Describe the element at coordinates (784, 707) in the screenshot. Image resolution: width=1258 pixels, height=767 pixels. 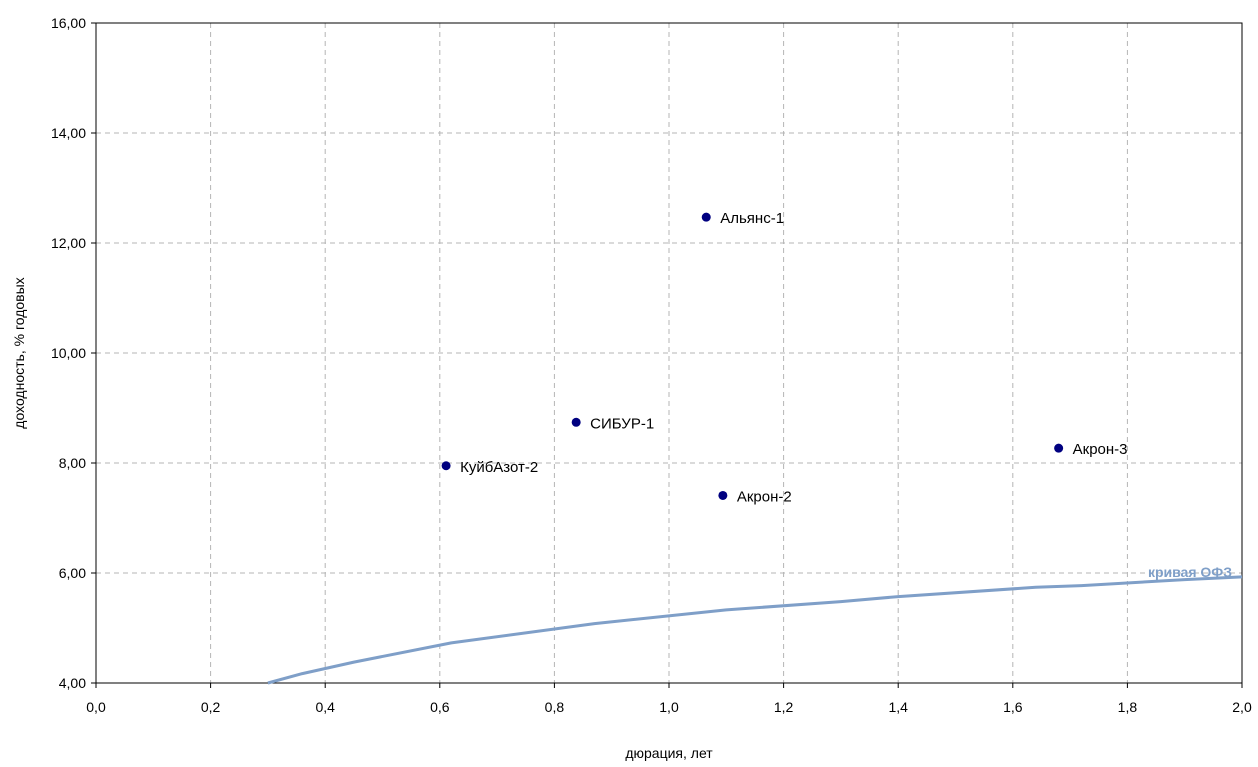
I see `x-tick-label: 1,2` at that location.